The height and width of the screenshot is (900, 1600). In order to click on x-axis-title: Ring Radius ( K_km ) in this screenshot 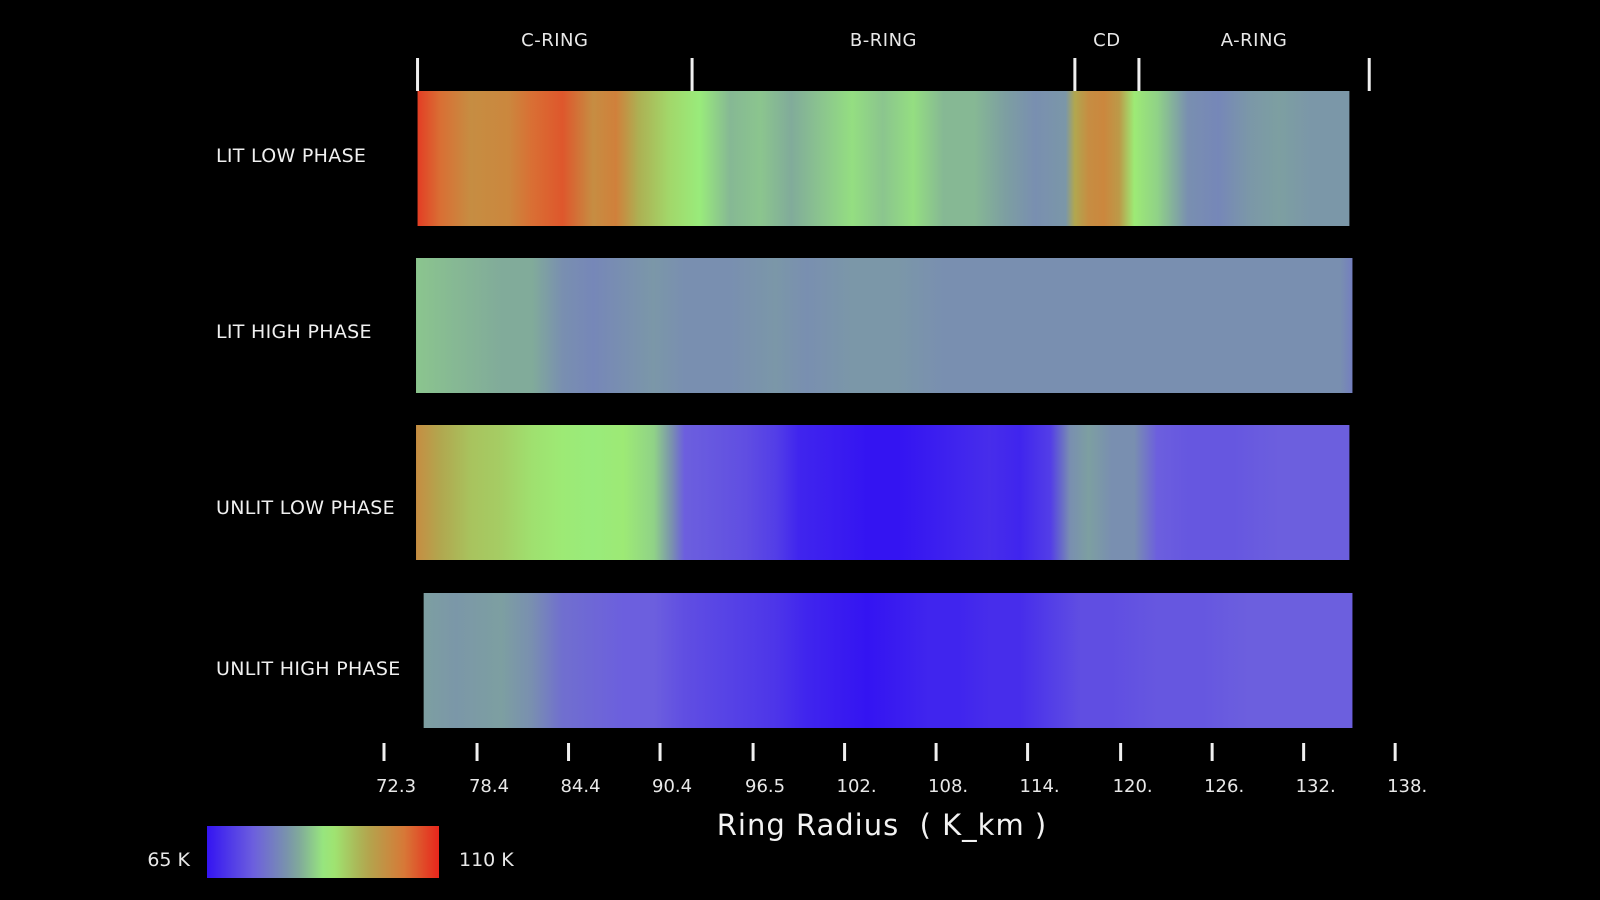, I will do `click(882, 825)`.